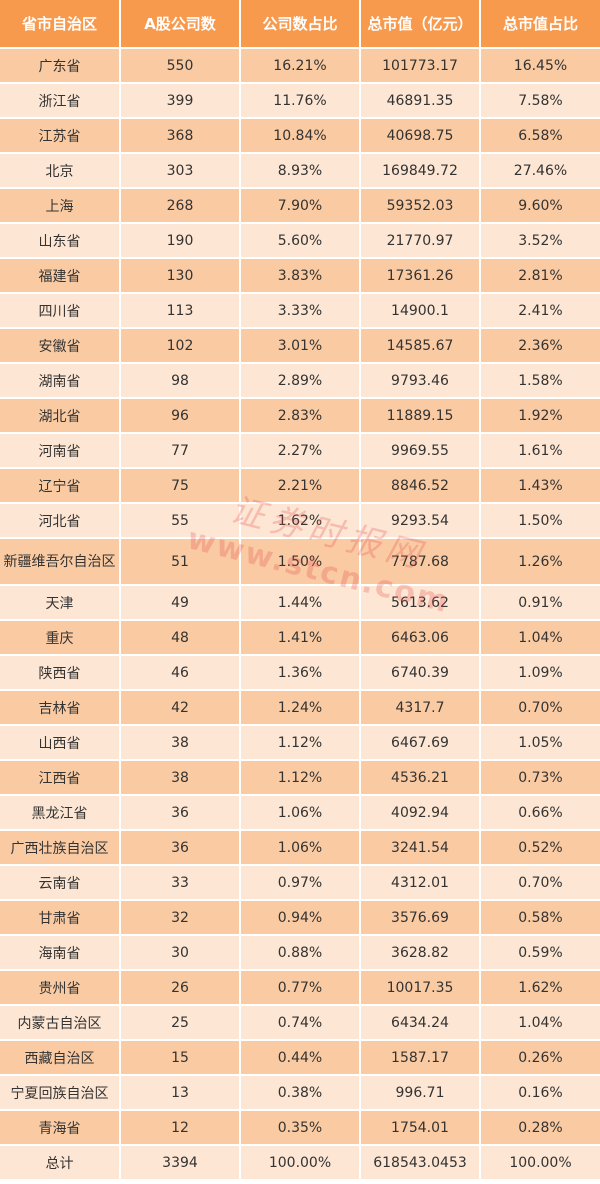 This screenshot has width=600, height=1184. I want to click on total-market-cap-share-cell: 100.00%, so click(540, 1162).